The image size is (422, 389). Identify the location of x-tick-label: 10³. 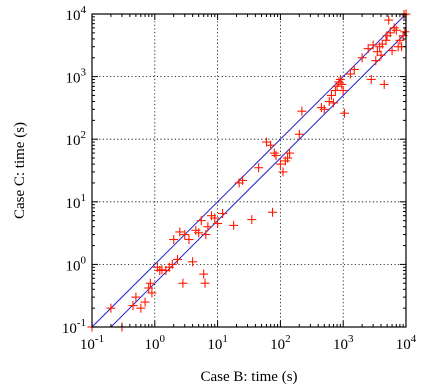
(343, 343).